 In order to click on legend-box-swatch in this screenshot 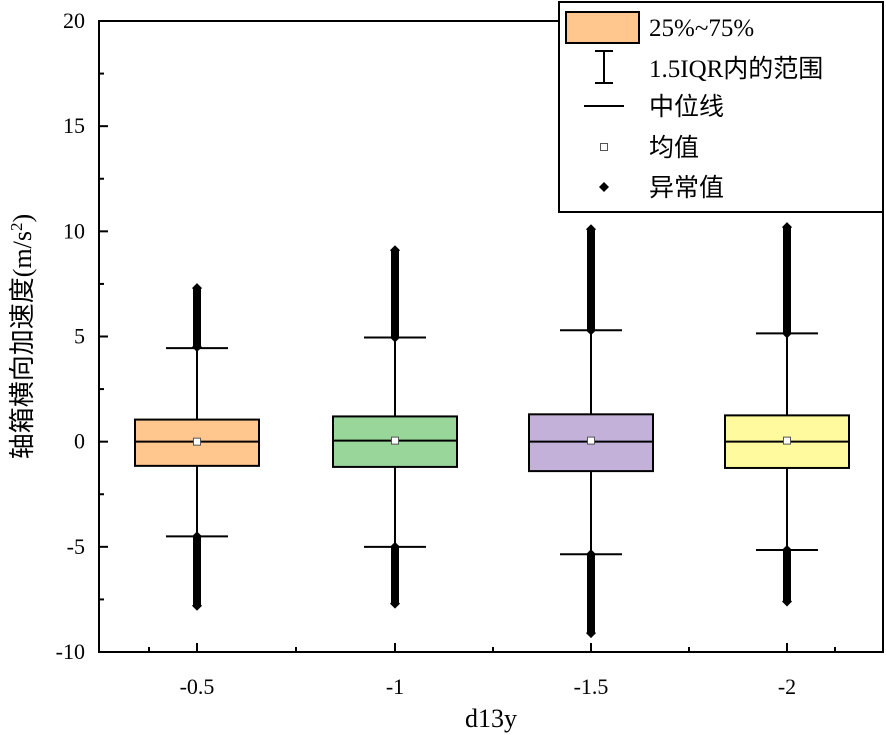, I will do `click(602, 27)`.